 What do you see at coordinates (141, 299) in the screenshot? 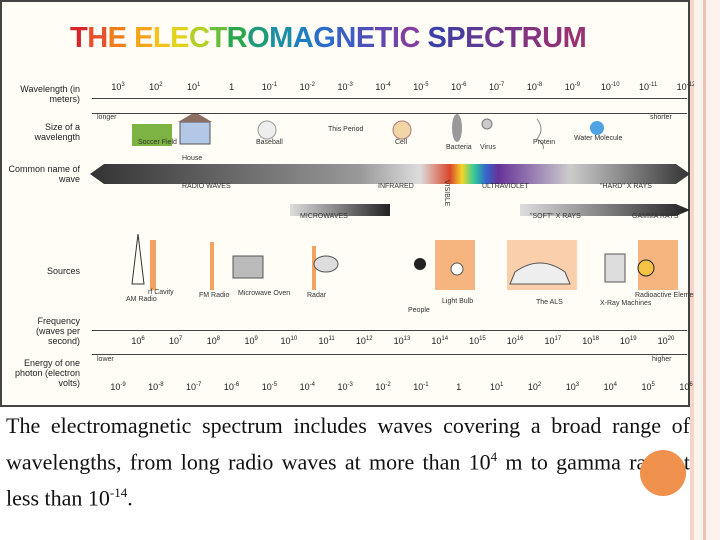
I see `source-label: AM Radio` at bounding box center [141, 299].